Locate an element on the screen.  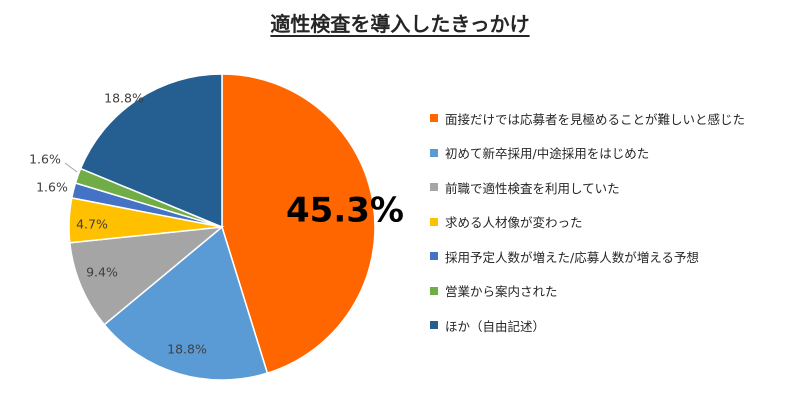
data-label-1: 45.3% is located at coordinates (345, 211).